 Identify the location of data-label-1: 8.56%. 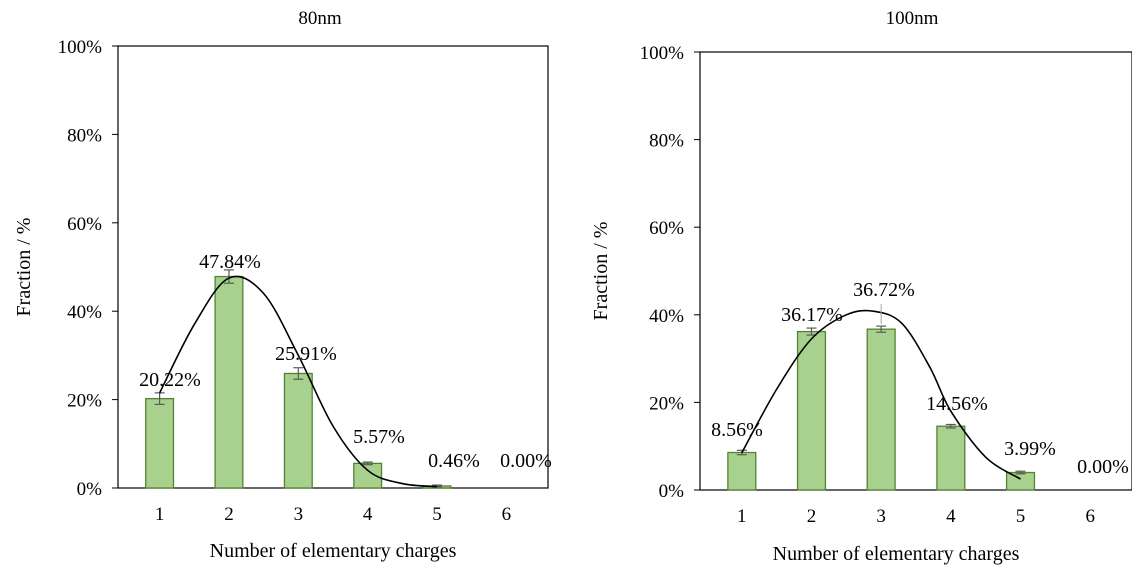
(737, 430).